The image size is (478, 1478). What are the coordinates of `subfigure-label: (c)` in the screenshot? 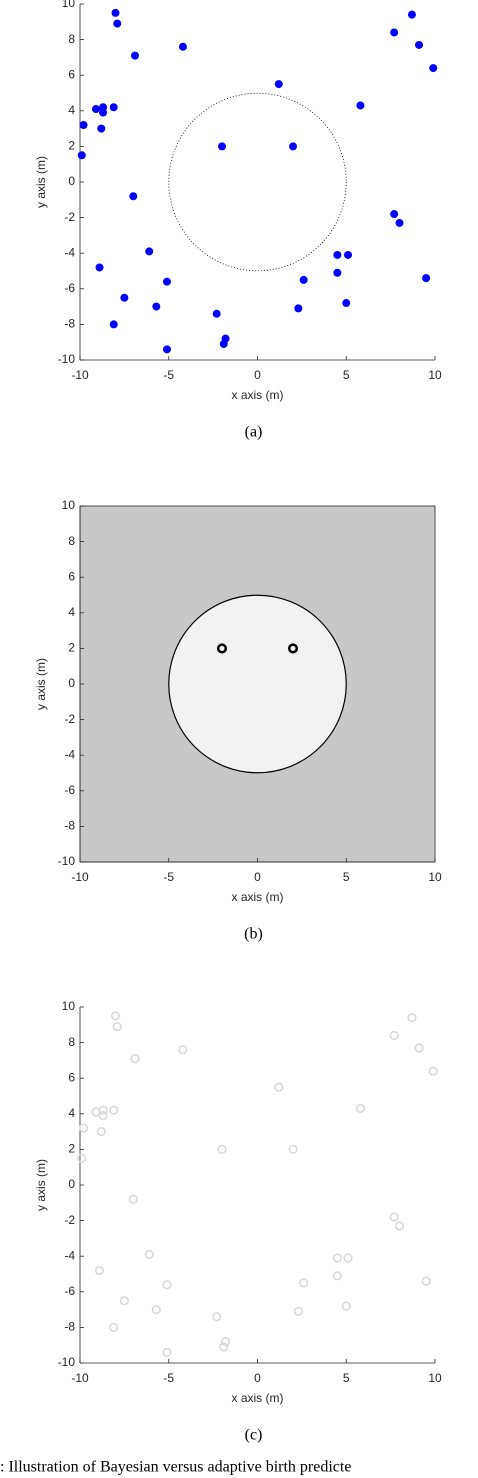 It's located at (254, 1435).